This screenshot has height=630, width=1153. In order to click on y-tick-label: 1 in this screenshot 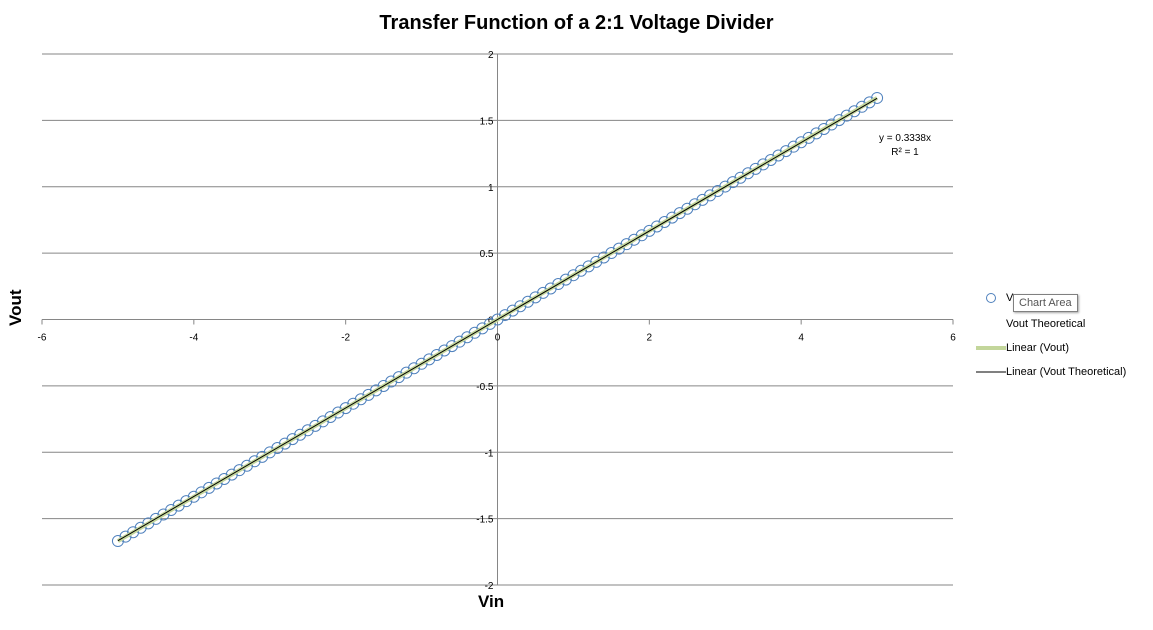, I will do `click(491, 188)`.